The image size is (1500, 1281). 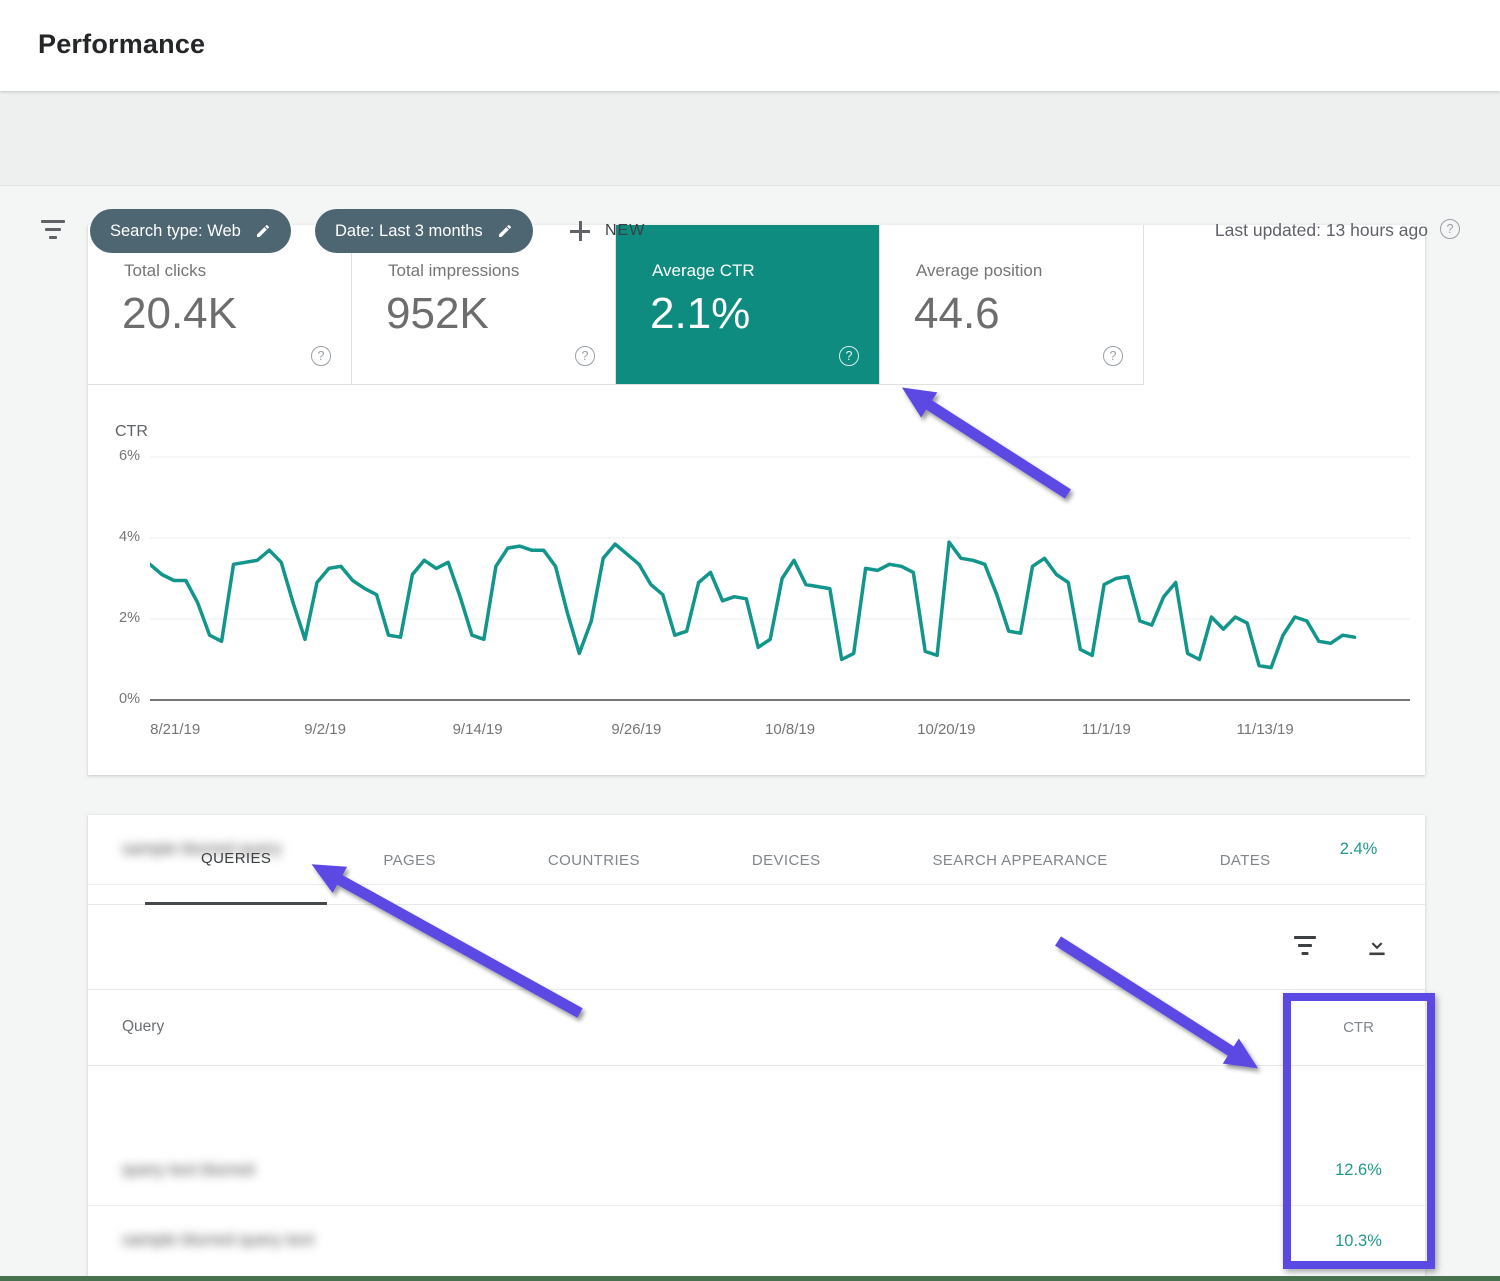 What do you see at coordinates (477, 729) in the screenshot?
I see `x-tick-label: 9/14/19` at bounding box center [477, 729].